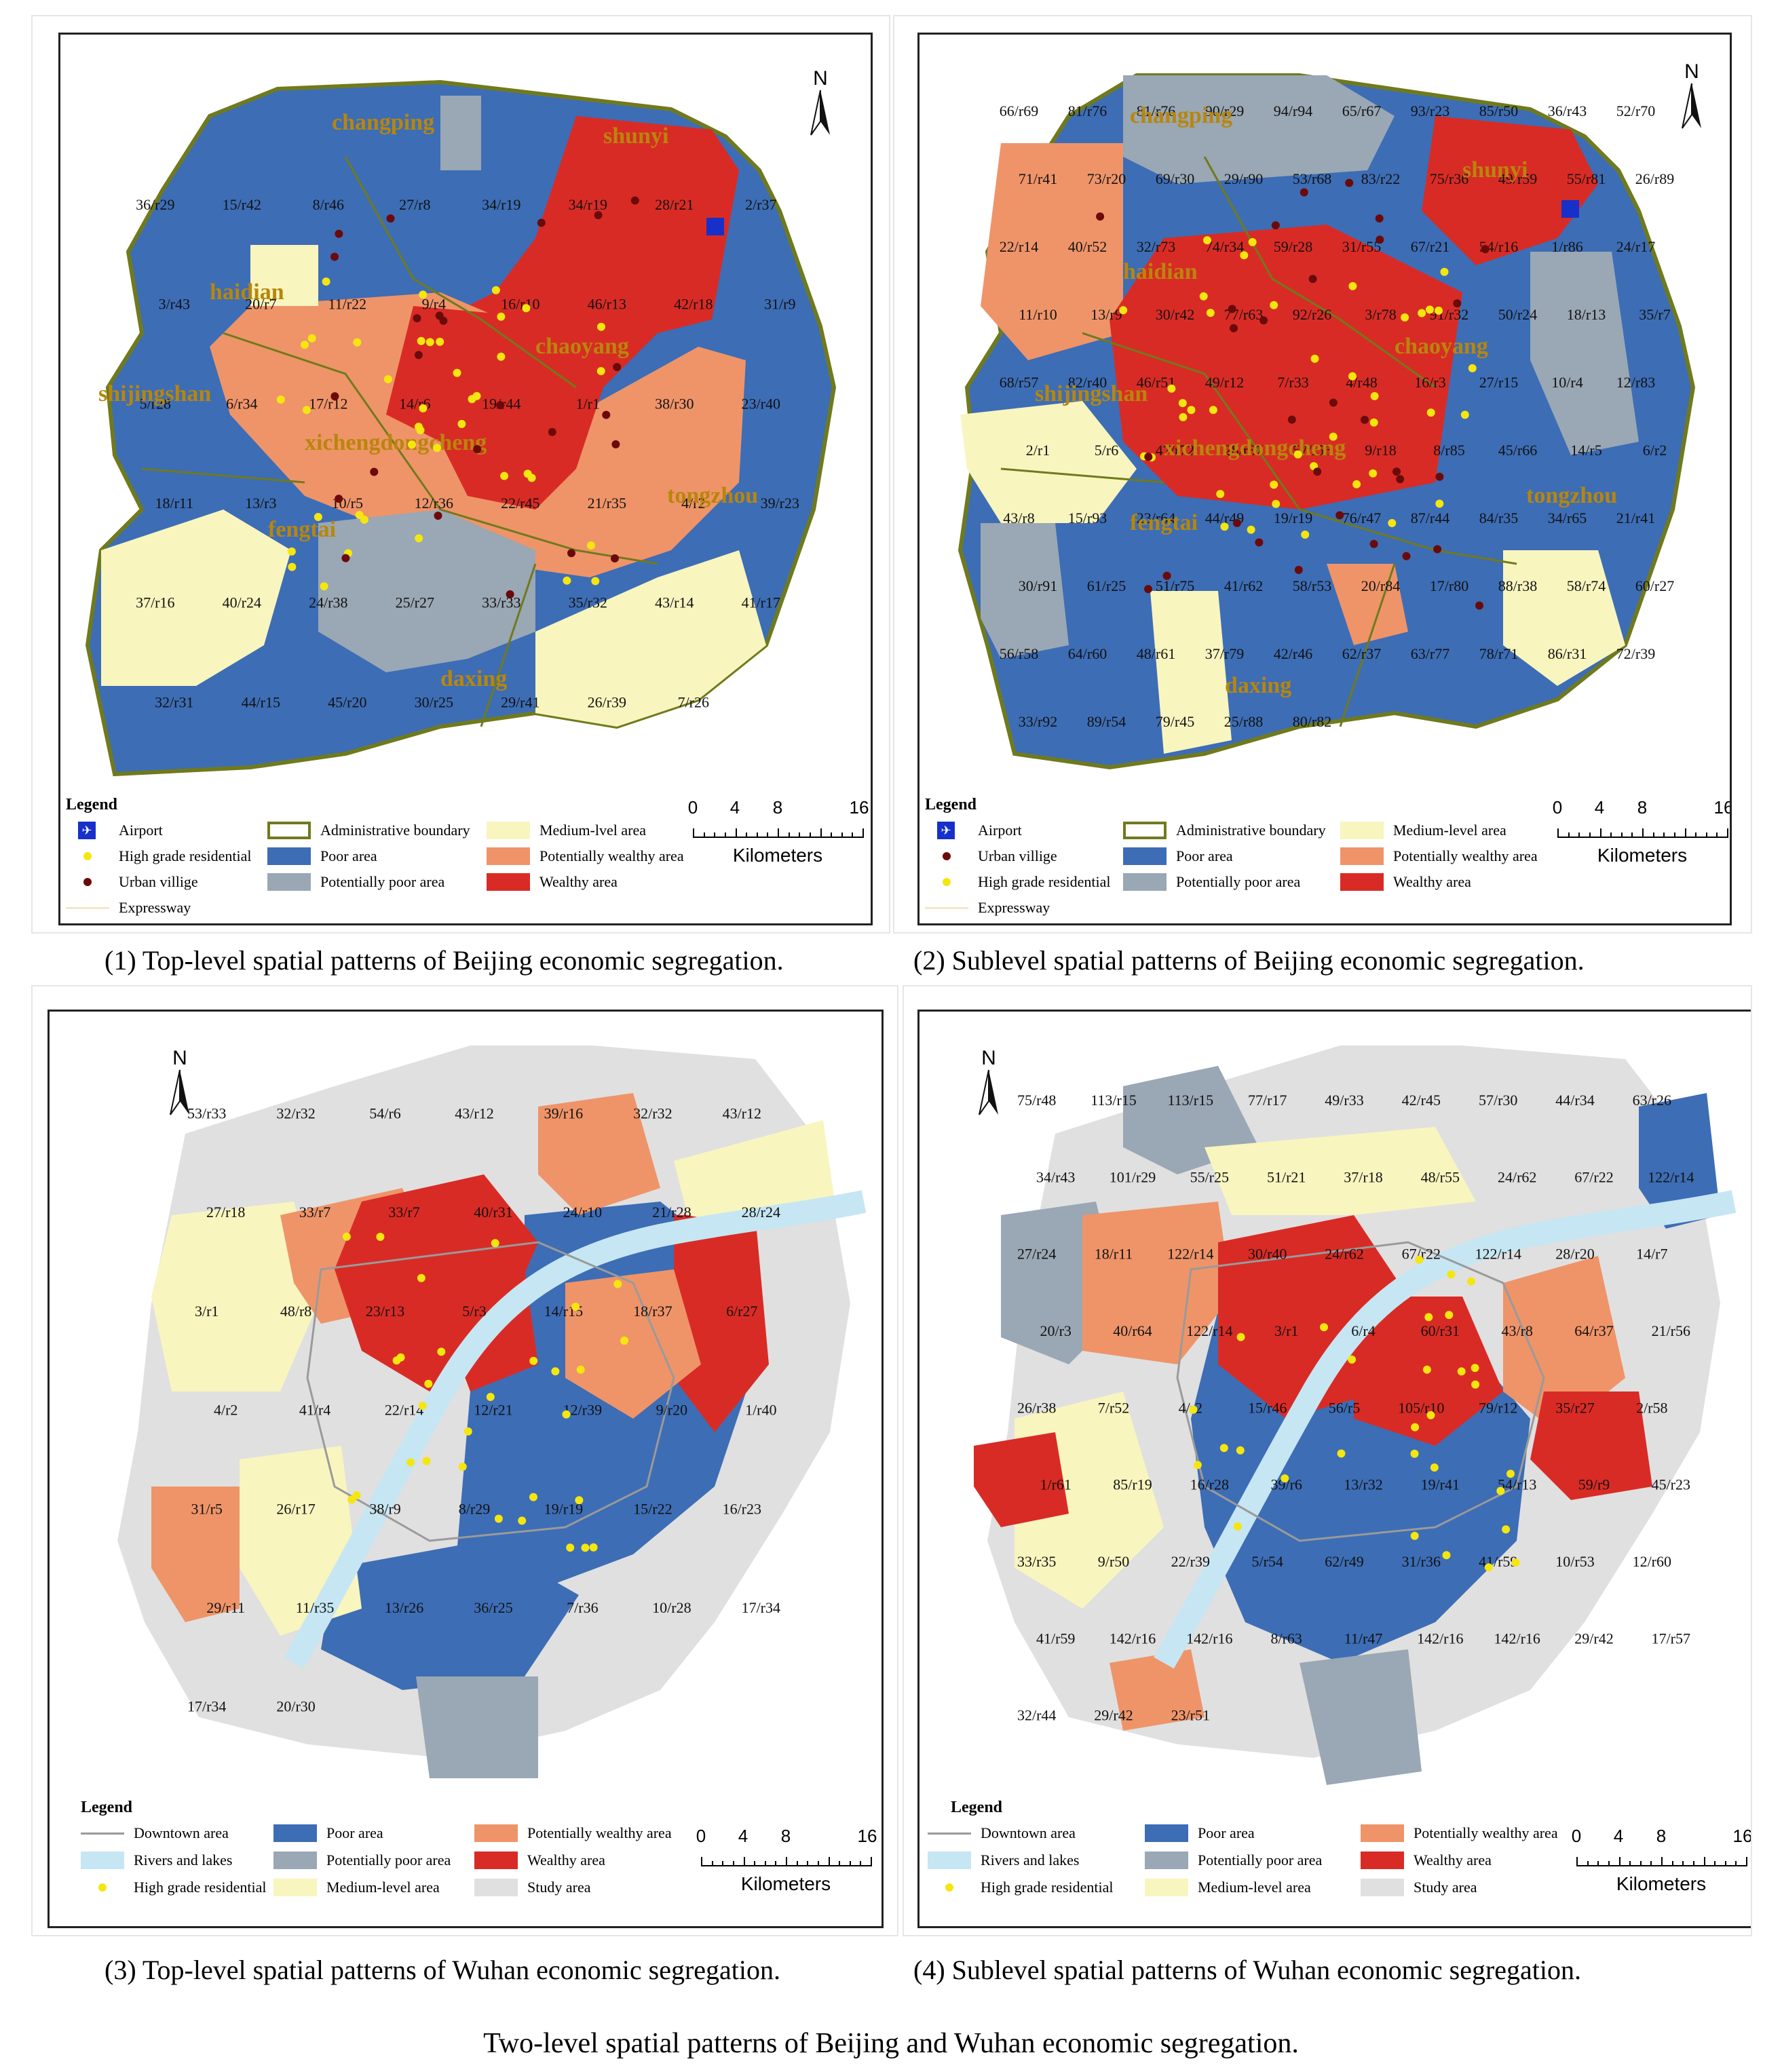 This screenshot has height=2072, width=1782. I want to click on zone-label: 43/r14, so click(674, 602).